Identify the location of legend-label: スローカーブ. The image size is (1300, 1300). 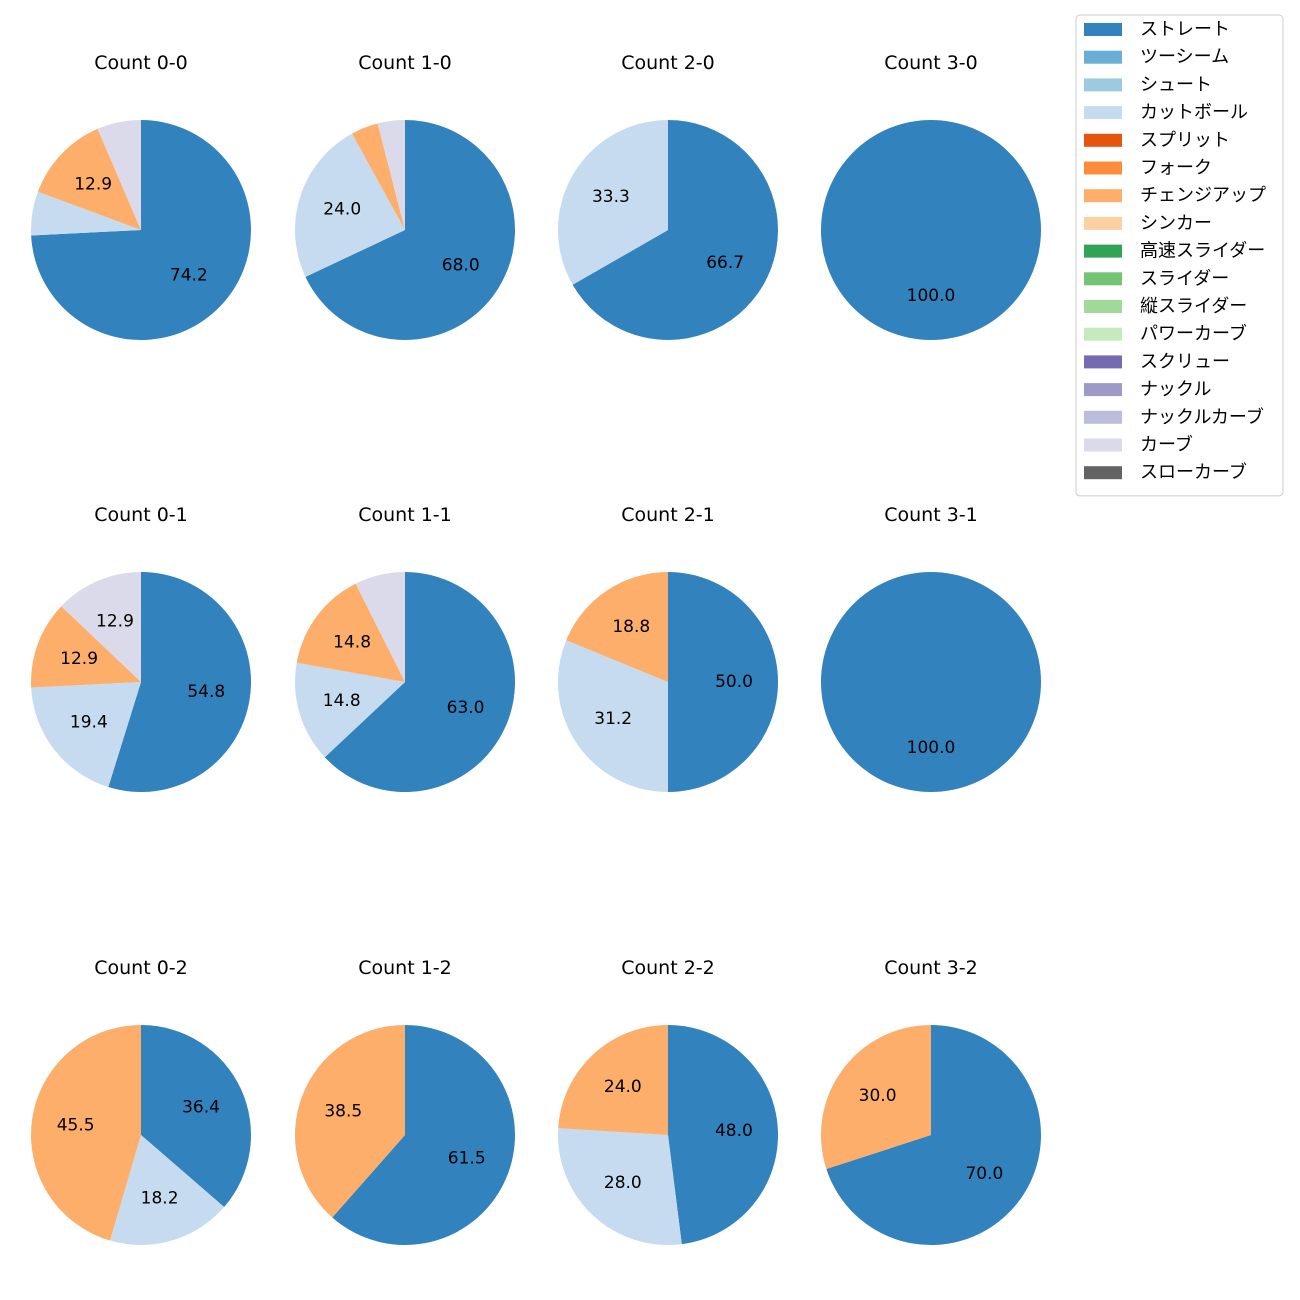
(1193, 472).